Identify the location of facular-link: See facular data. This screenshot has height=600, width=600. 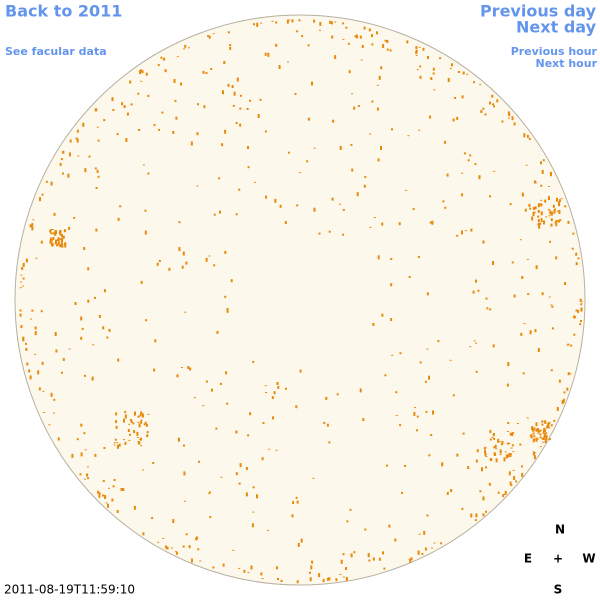
(56, 51).